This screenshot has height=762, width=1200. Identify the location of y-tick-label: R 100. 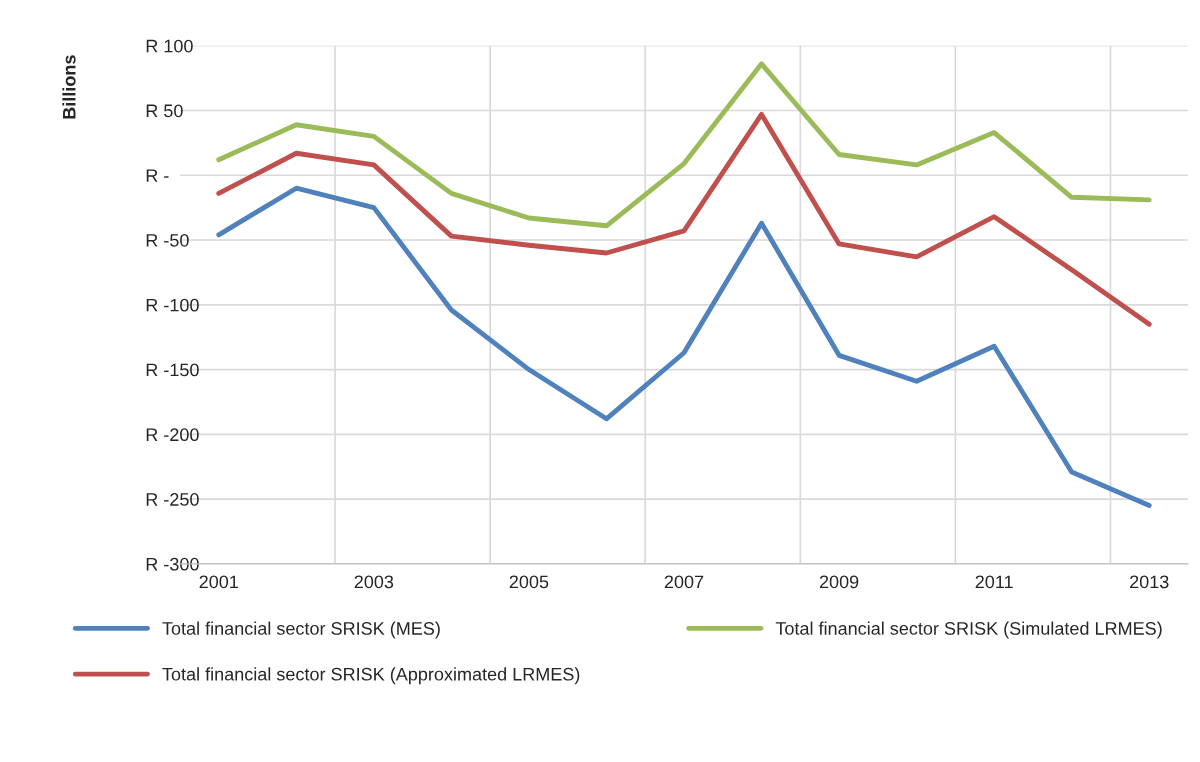
(169, 46).